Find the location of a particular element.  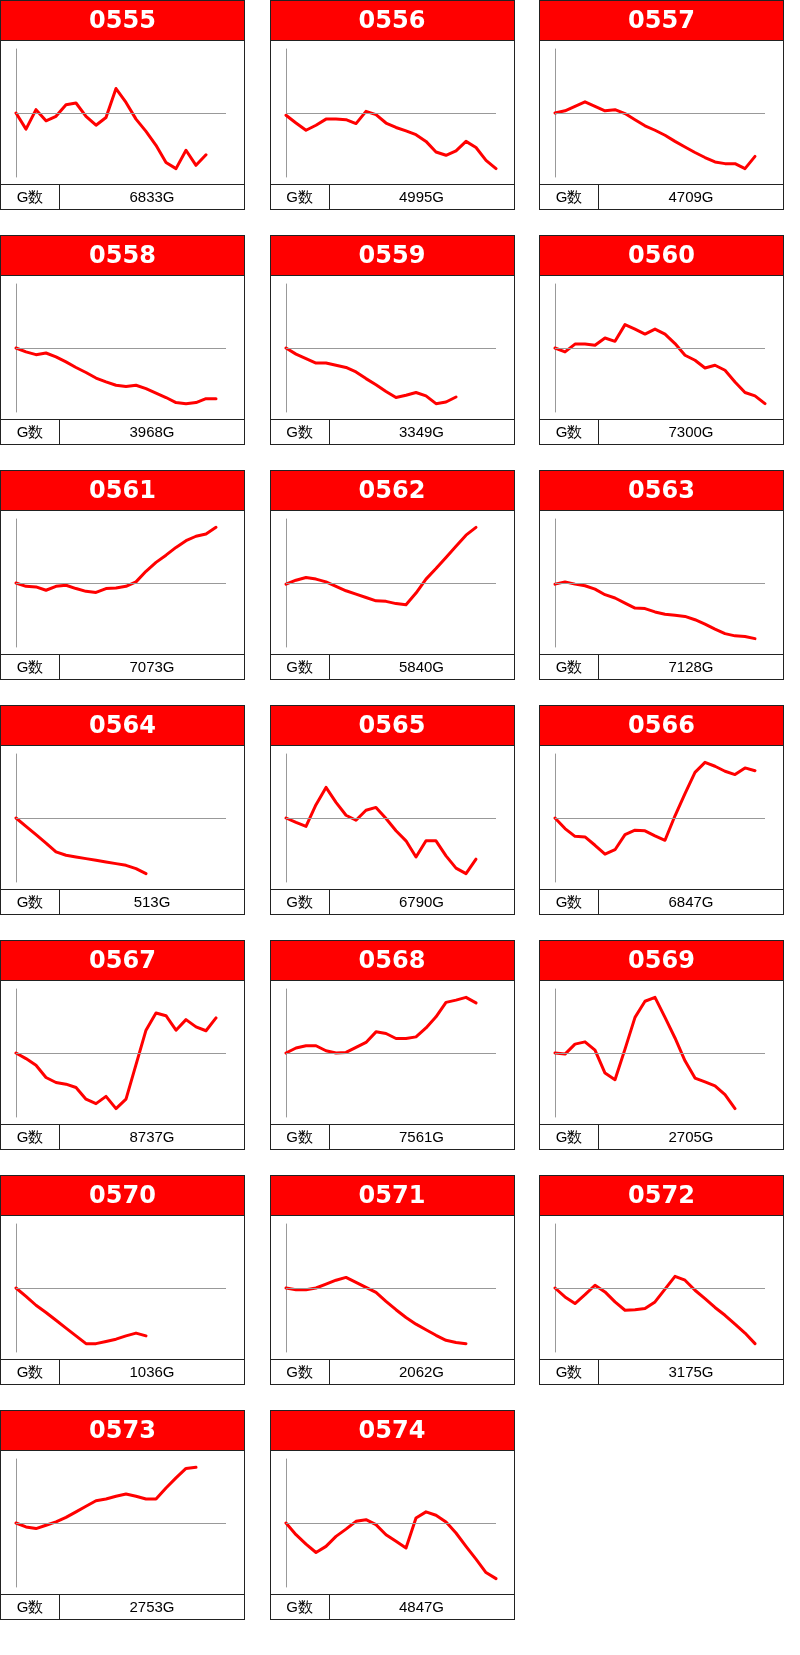

chart-title: 0559 is located at coordinates (392, 256).